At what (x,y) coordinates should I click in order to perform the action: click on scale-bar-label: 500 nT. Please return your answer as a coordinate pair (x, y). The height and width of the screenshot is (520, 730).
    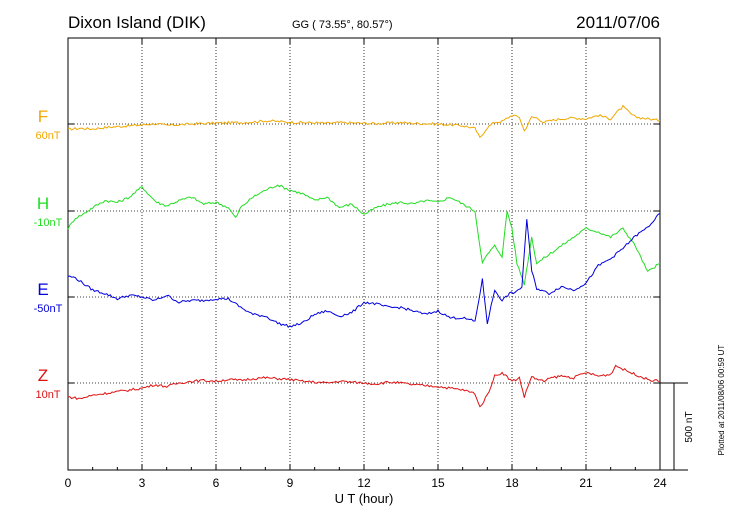
    Looking at the image, I should click on (689, 426).